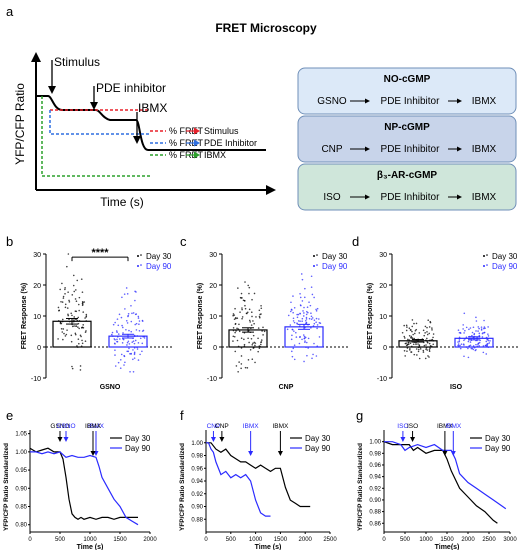 The height and width of the screenshot is (550, 532). I want to click on x-tick-label: 1500, so click(281, 540).